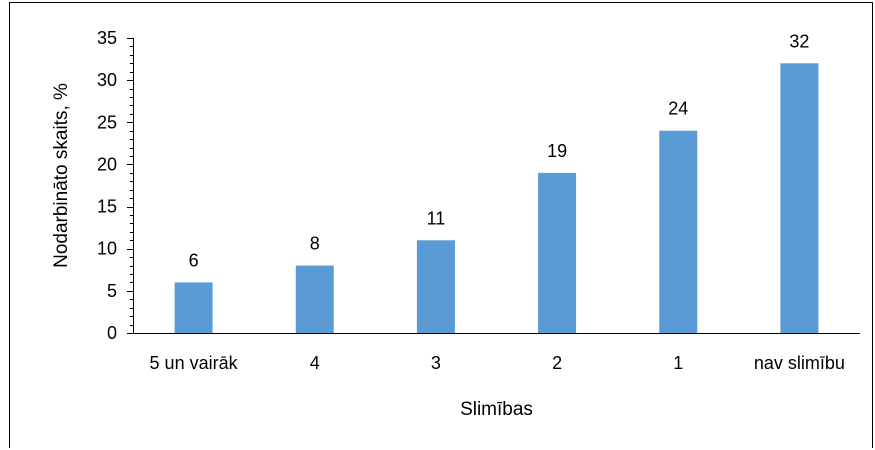  Describe the element at coordinates (678, 363) in the screenshot. I see `x-tick-label: 1` at that location.